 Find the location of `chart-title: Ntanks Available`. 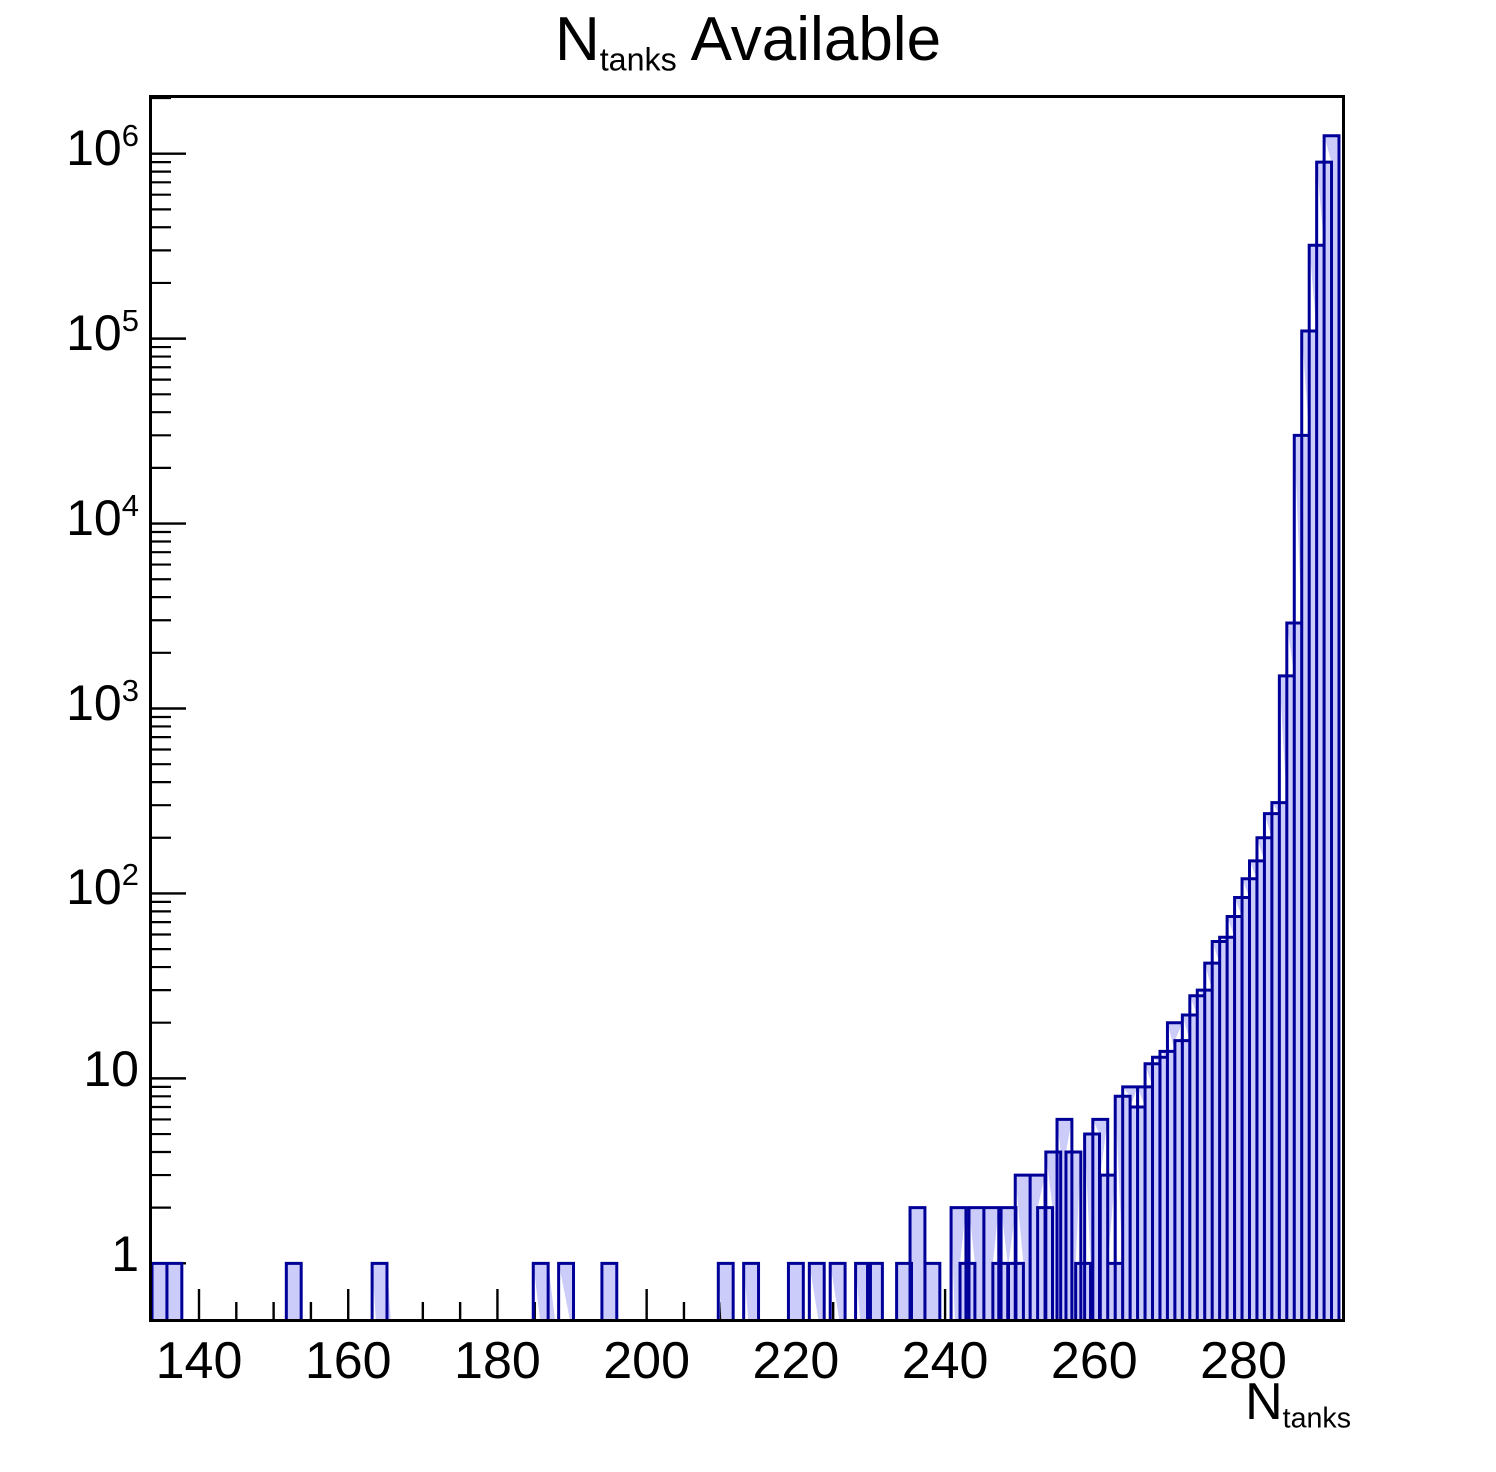

chart-title: Ntanks Available is located at coordinates (748, 41).